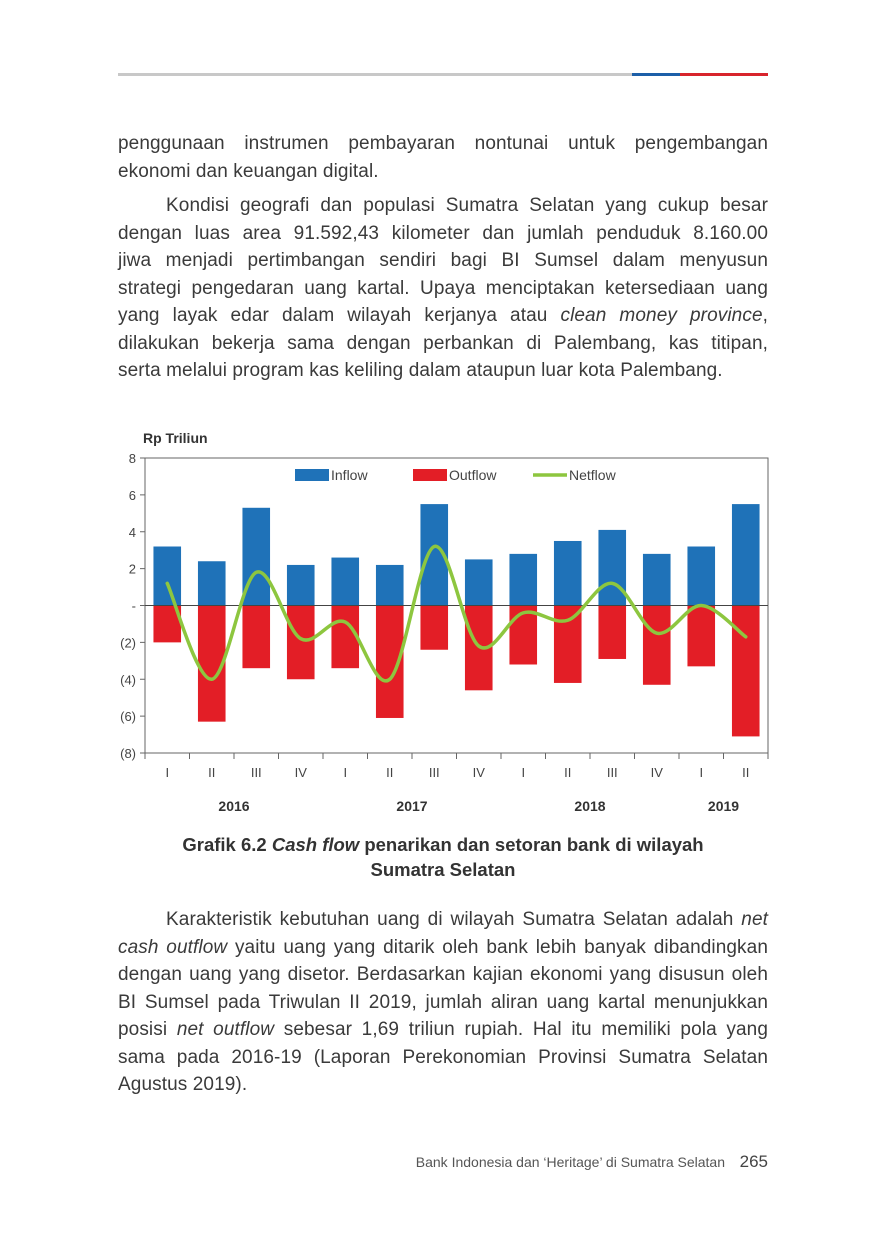 The image size is (875, 1247). I want to click on y-tick-label: -, so click(134, 606).